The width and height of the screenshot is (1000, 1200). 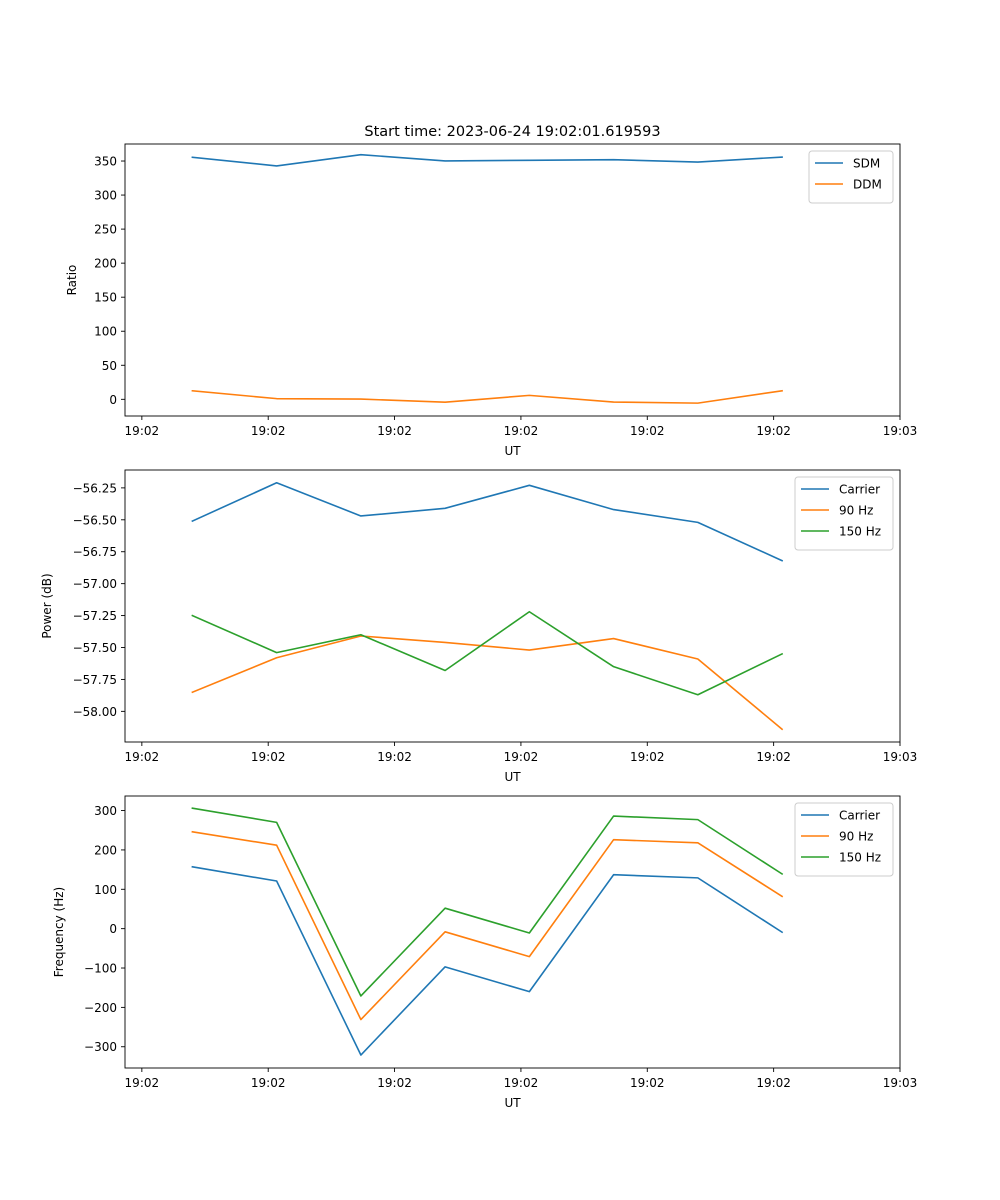 What do you see at coordinates (95, 712) in the screenshot?
I see `y-tick-label: −58.00` at bounding box center [95, 712].